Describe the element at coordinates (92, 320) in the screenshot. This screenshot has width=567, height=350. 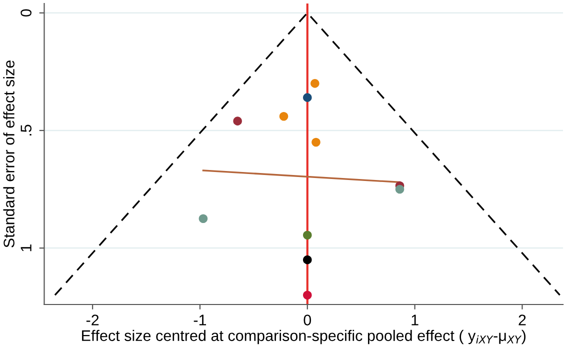
I see `x-tick-label: -2` at that location.